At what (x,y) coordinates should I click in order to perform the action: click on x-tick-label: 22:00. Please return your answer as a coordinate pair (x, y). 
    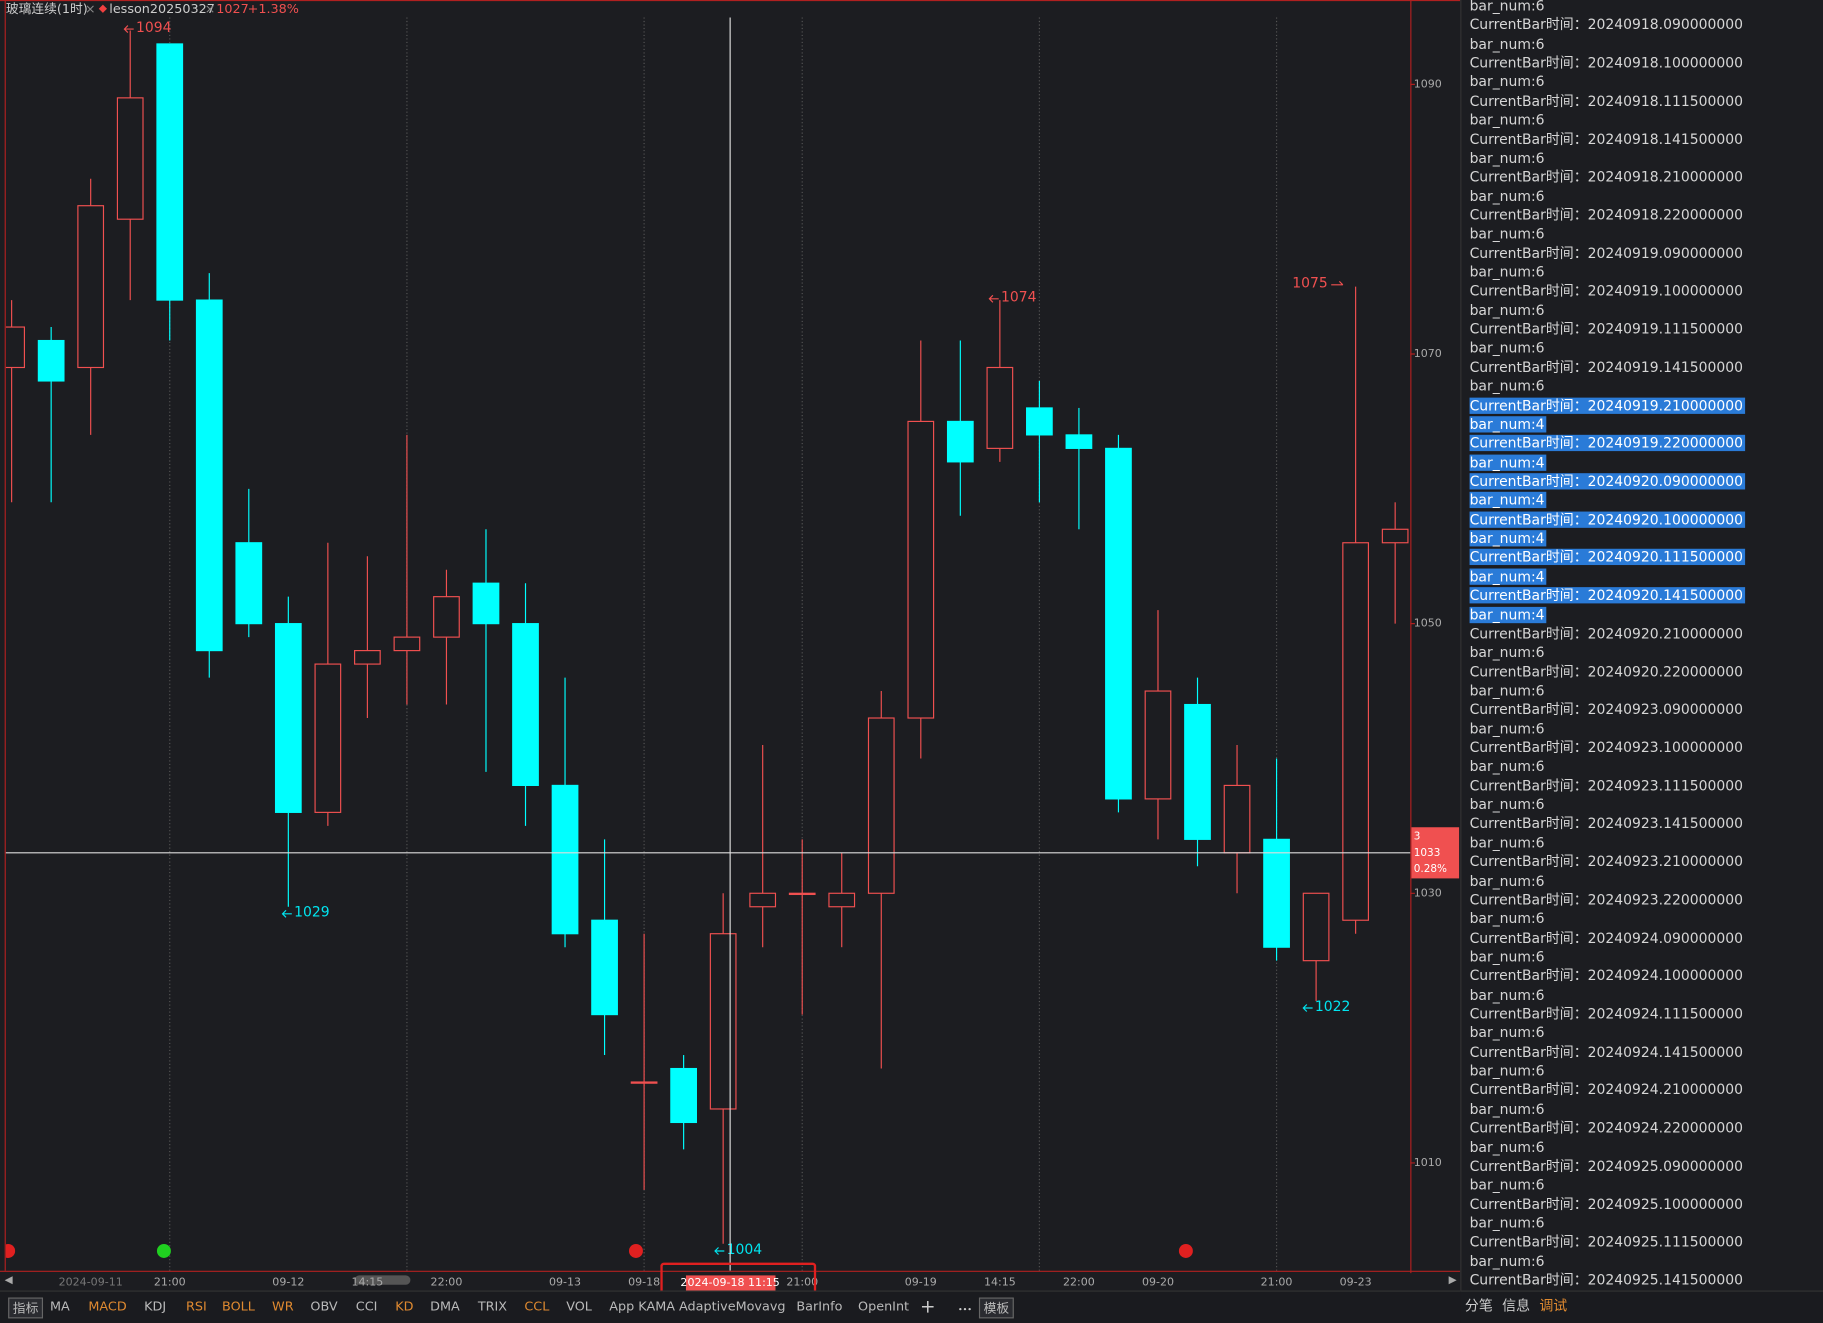
    Looking at the image, I should click on (447, 1281).